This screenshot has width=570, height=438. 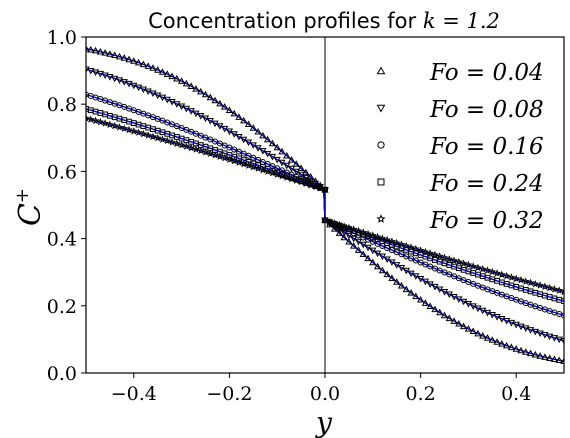 What do you see at coordinates (486, 147) in the screenshot?
I see `legend-label-3: Fo = 0.16` at bounding box center [486, 147].